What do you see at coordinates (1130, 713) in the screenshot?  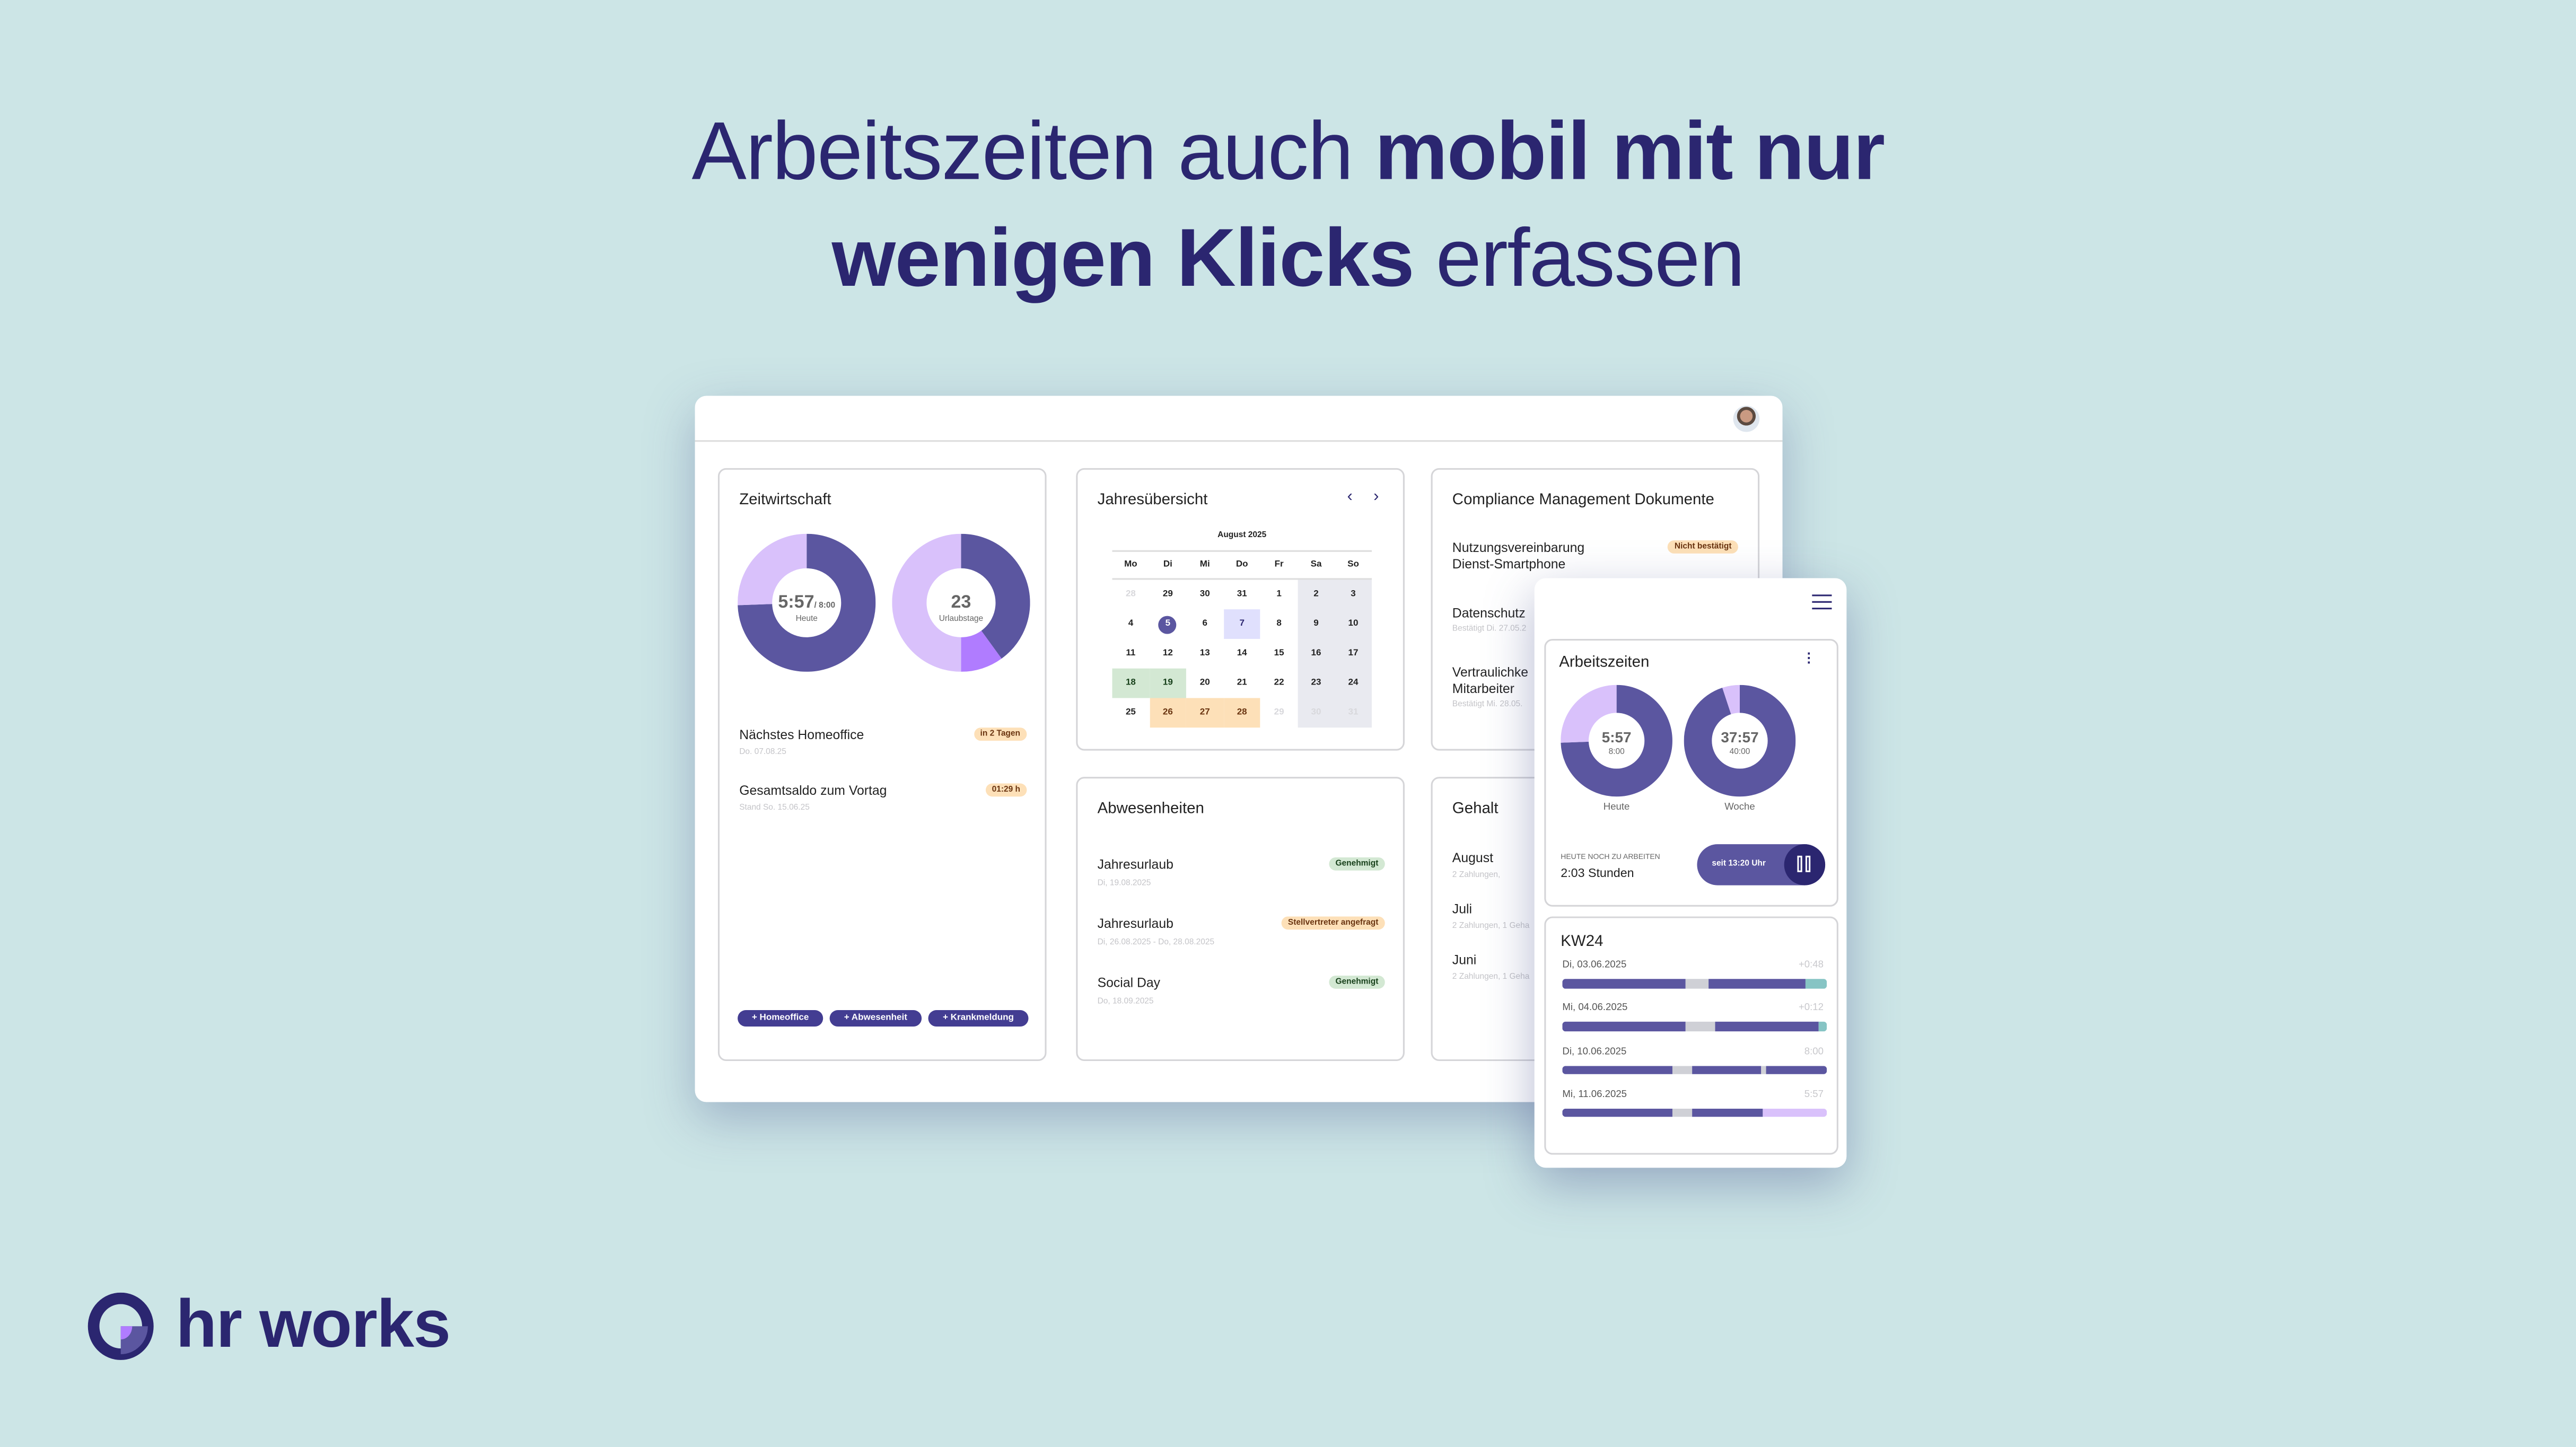 I see `calendar-day: 25` at bounding box center [1130, 713].